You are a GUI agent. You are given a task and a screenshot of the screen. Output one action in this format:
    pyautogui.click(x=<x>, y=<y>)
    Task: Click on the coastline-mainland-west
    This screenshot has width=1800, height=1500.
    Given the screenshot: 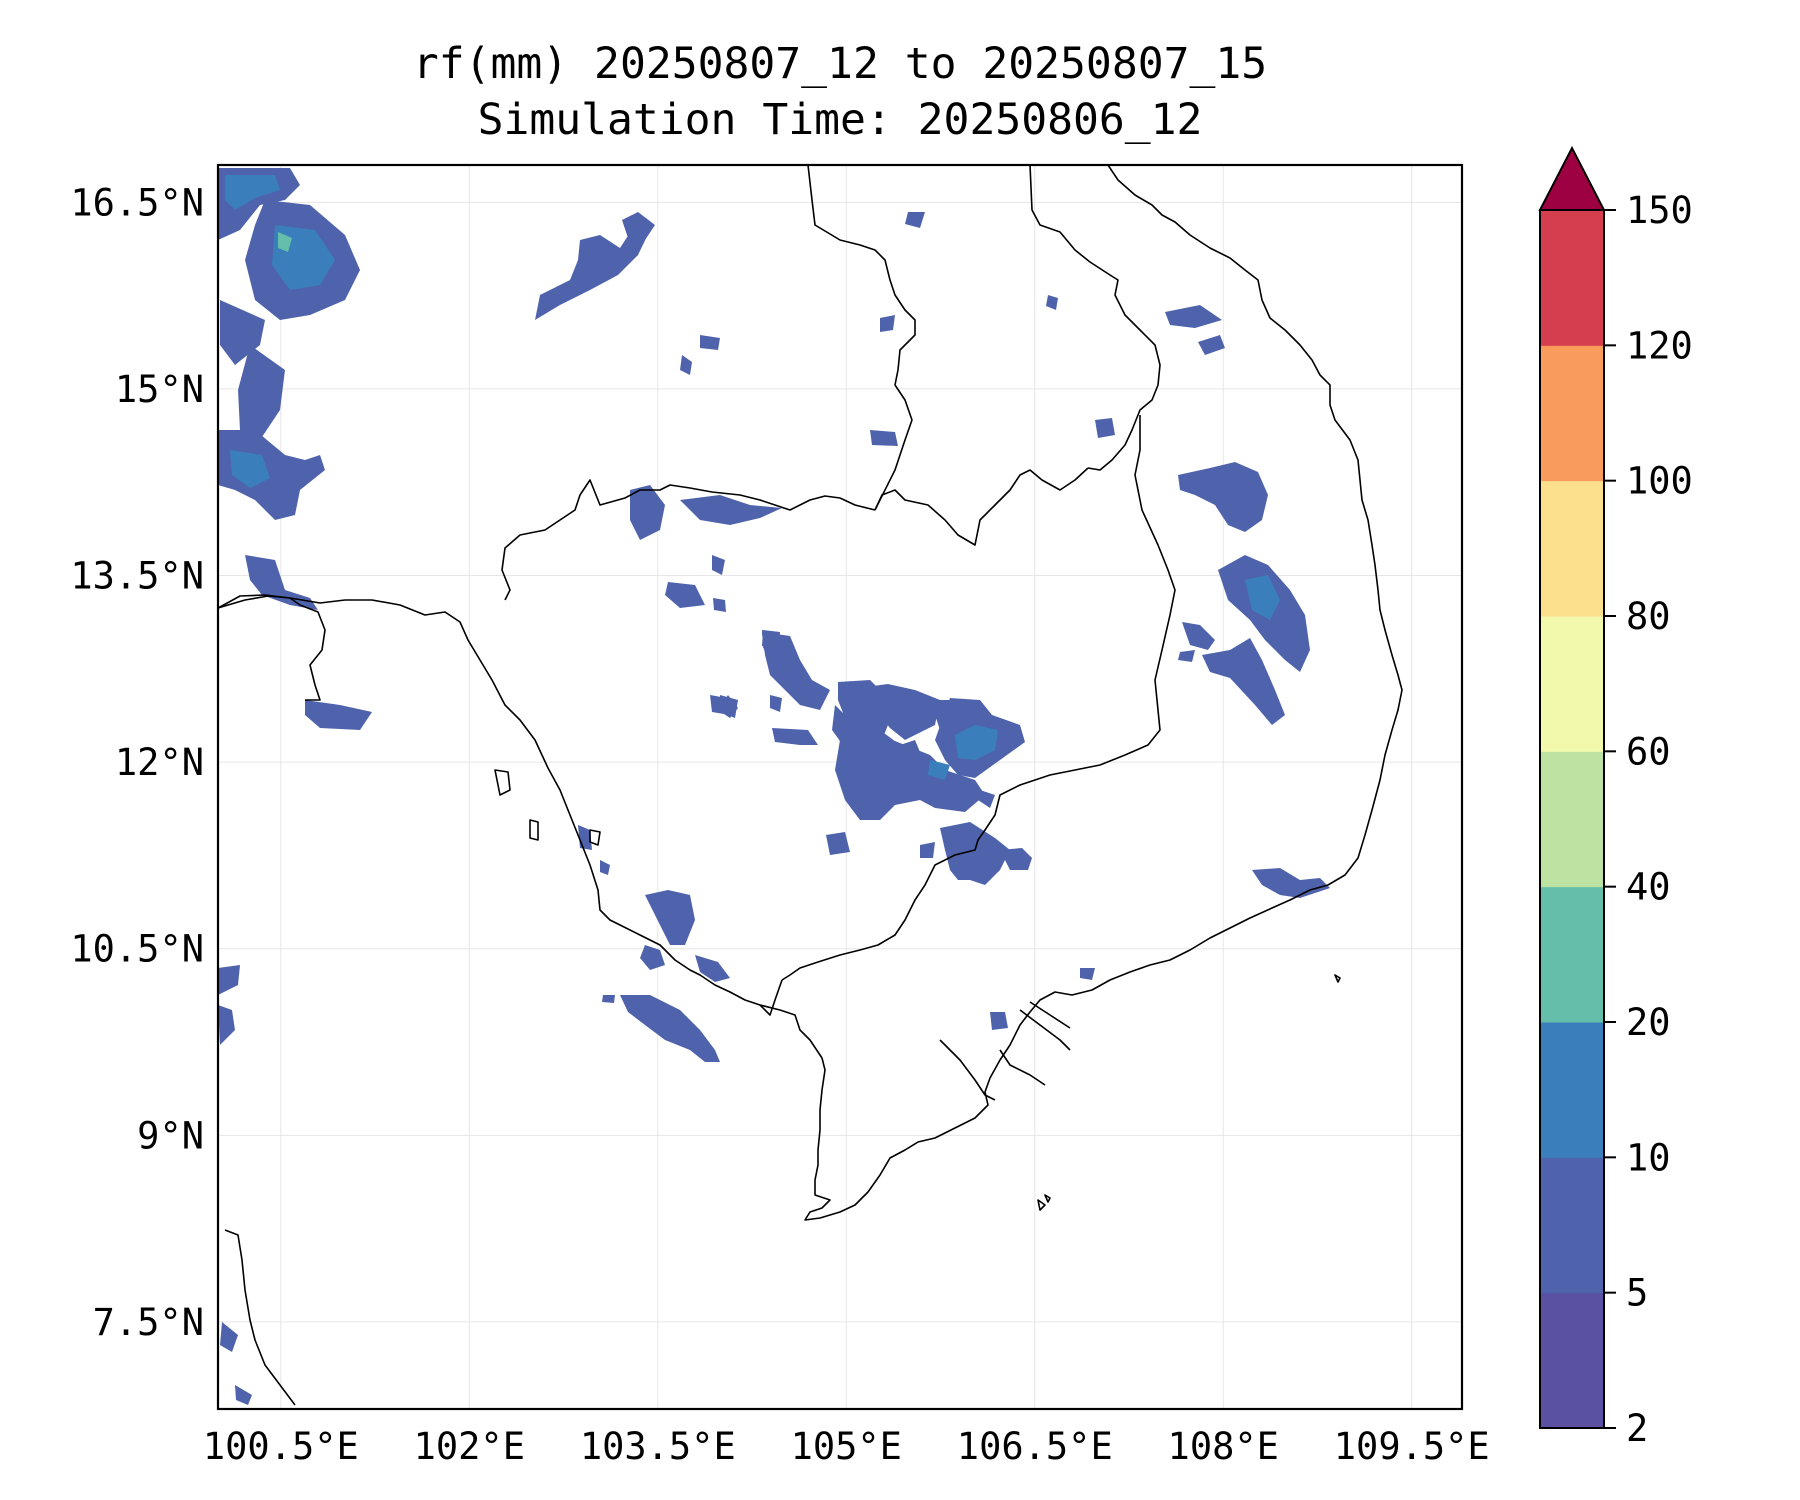 What is the action you would take?
    pyautogui.click(x=520, y=827)
    